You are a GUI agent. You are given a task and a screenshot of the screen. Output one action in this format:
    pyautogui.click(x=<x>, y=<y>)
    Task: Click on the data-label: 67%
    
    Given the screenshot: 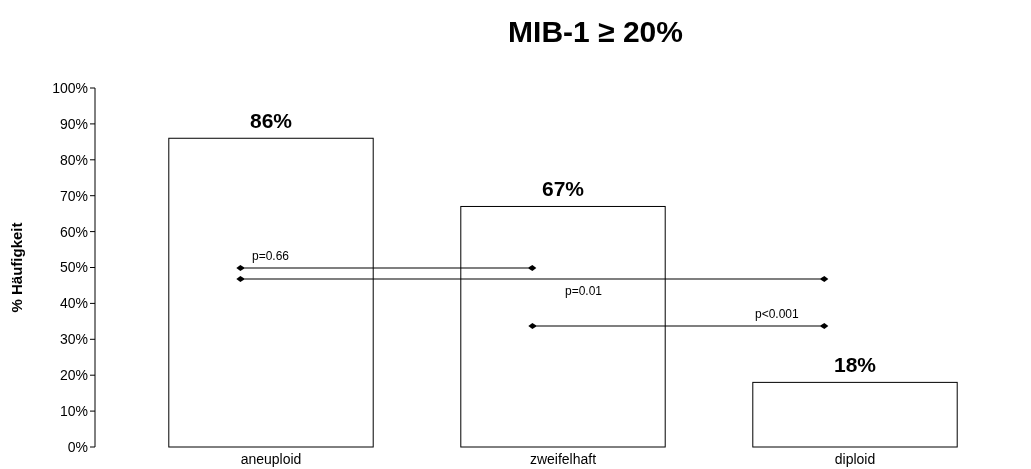 What is the action you would take?
    pyautogui.click(x=563, y=189)
    